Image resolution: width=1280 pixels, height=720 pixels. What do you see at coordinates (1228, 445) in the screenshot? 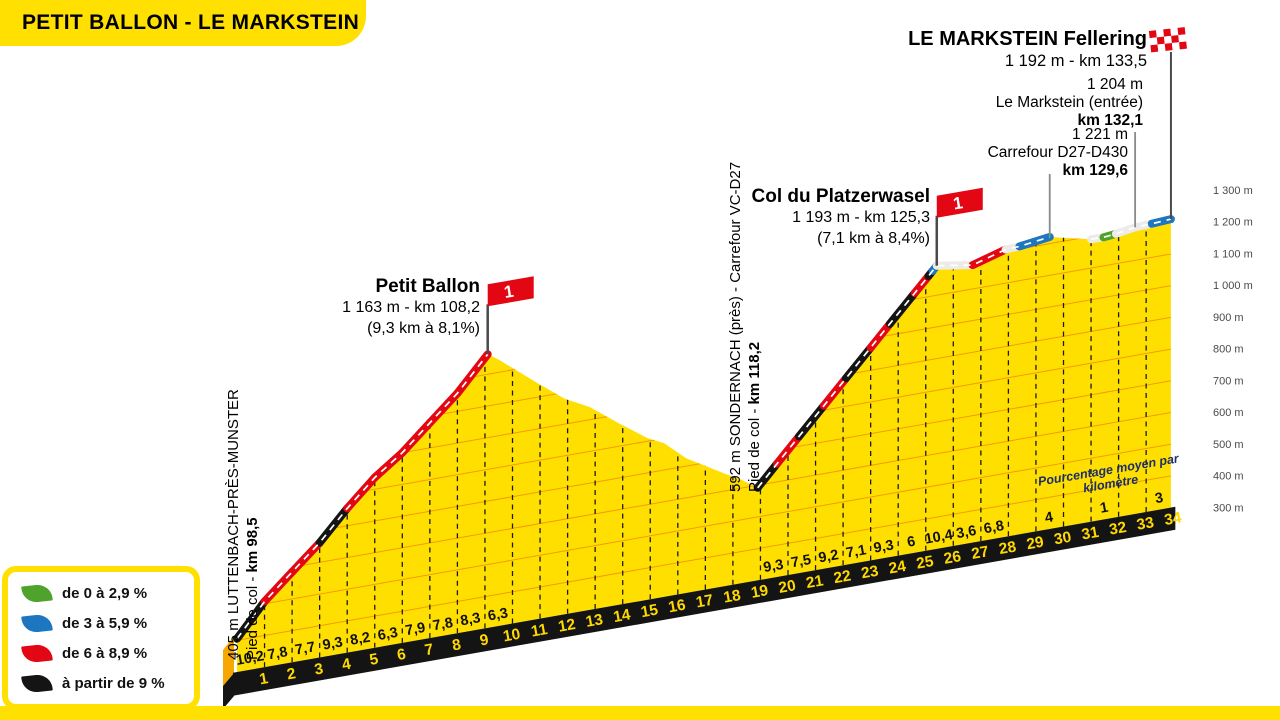
I see `elevation-tick-500: 500 m` at bounding box center [1228, 445].